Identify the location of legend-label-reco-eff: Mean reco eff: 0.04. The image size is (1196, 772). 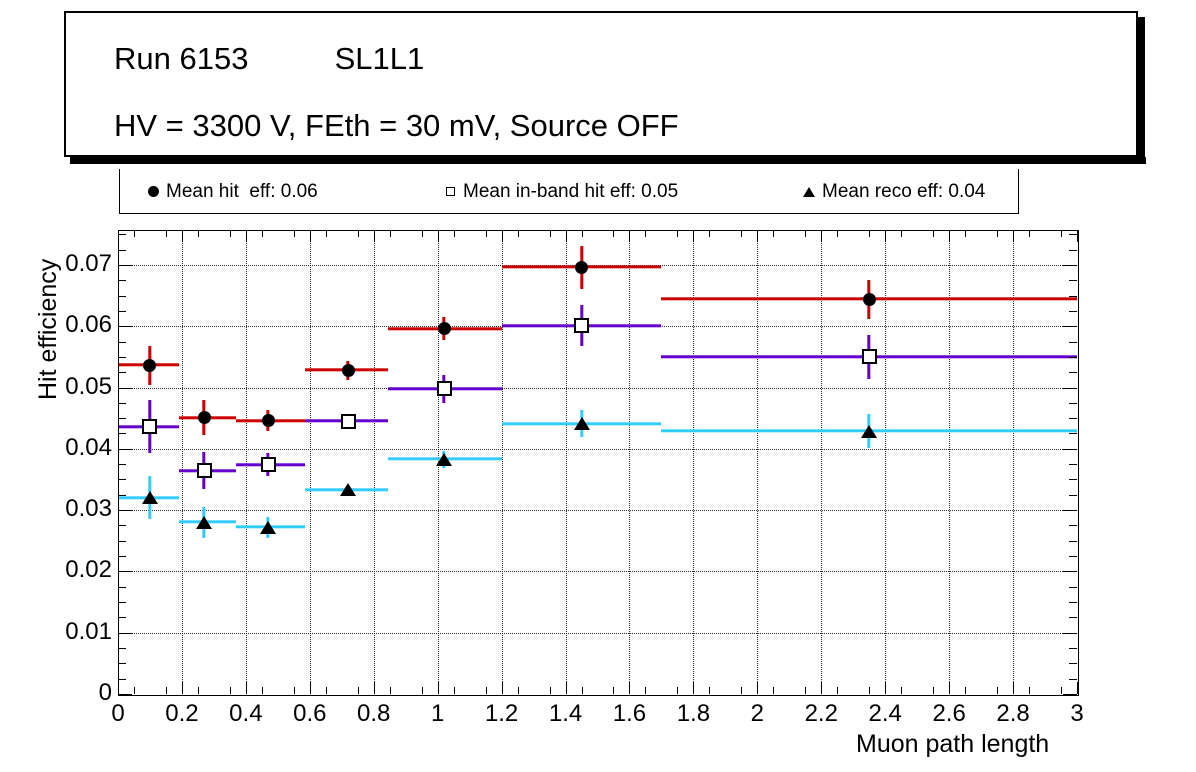
(904, 191).